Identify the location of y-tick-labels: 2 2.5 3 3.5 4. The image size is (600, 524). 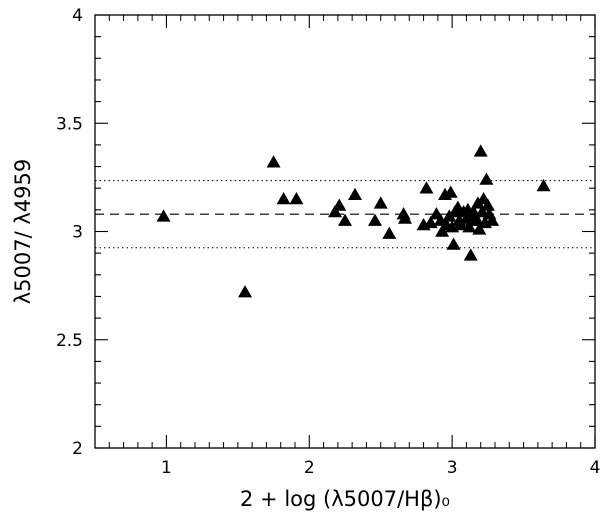
(69, 232).